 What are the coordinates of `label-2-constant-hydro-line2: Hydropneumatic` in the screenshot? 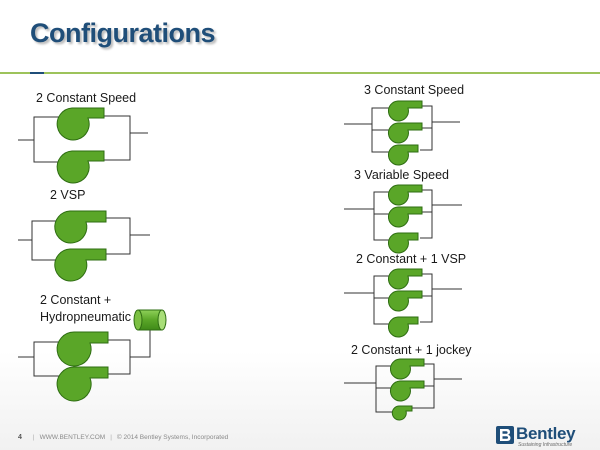 It's located at (86, 317).